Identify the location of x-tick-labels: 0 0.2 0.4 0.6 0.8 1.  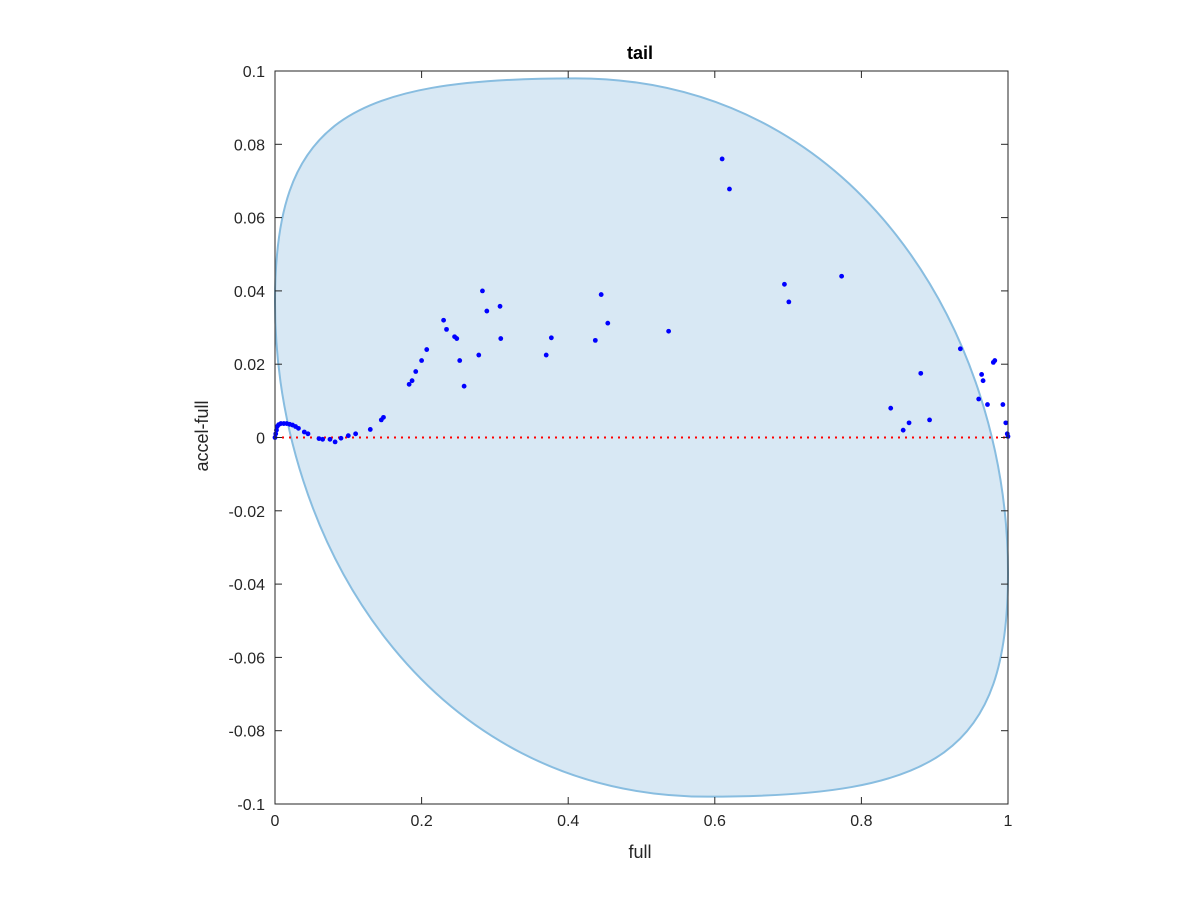
(642, 821).